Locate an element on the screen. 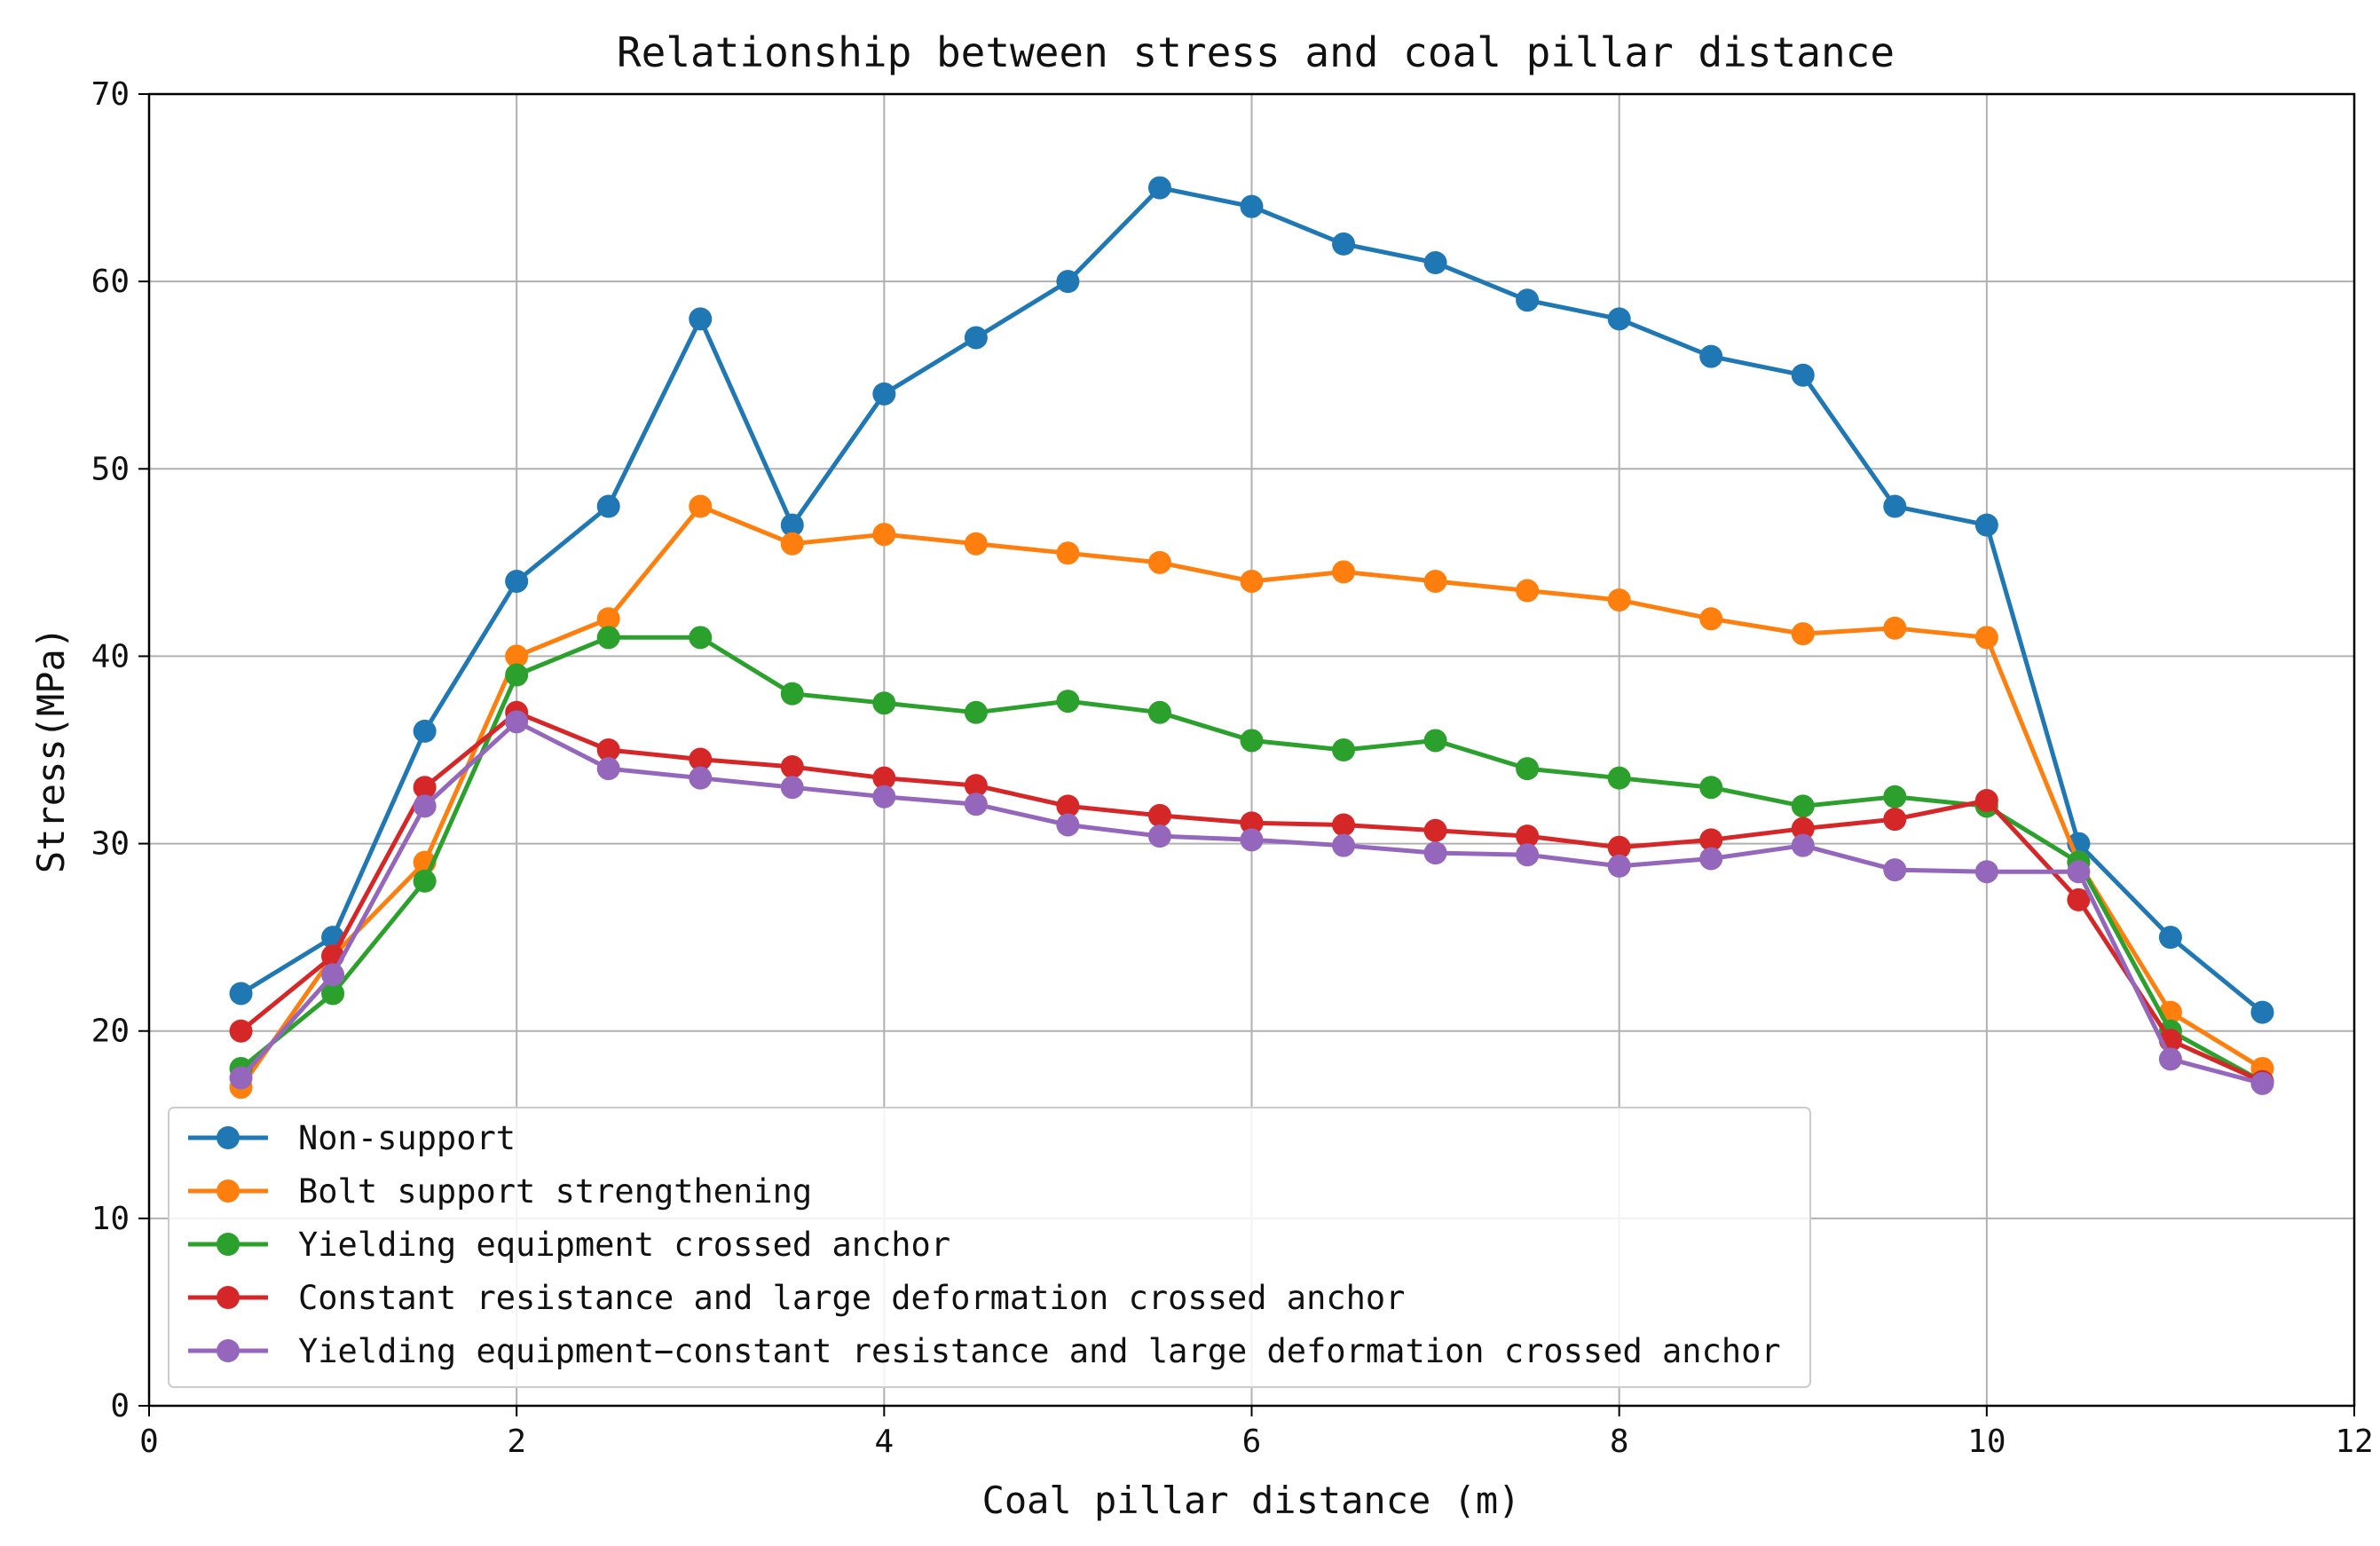  legend-box is located at coordinates (989, 1247).